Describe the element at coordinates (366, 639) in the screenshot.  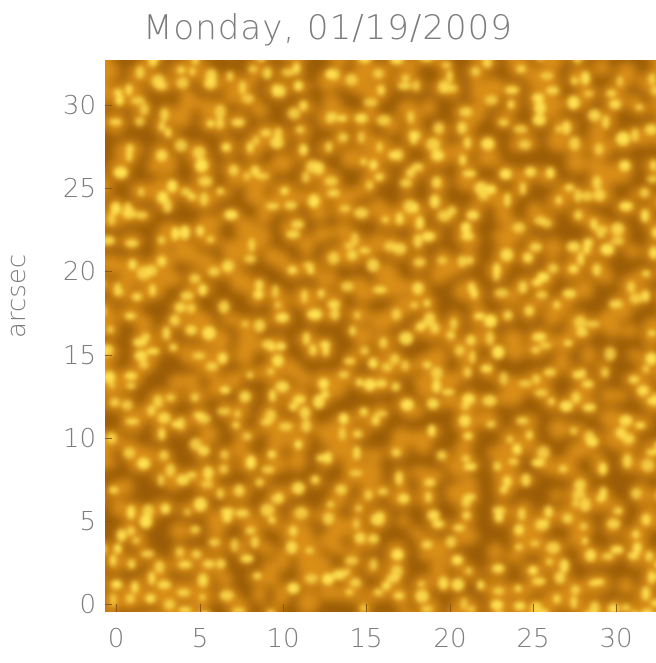
I see `x-tick-label: 15` at that location.